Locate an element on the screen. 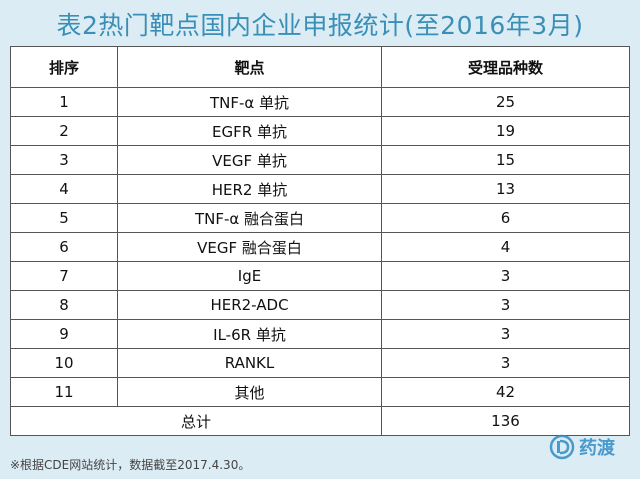 The image size is (640, 479). brand-logo: 药渡 is located at coordinates (582, 447).